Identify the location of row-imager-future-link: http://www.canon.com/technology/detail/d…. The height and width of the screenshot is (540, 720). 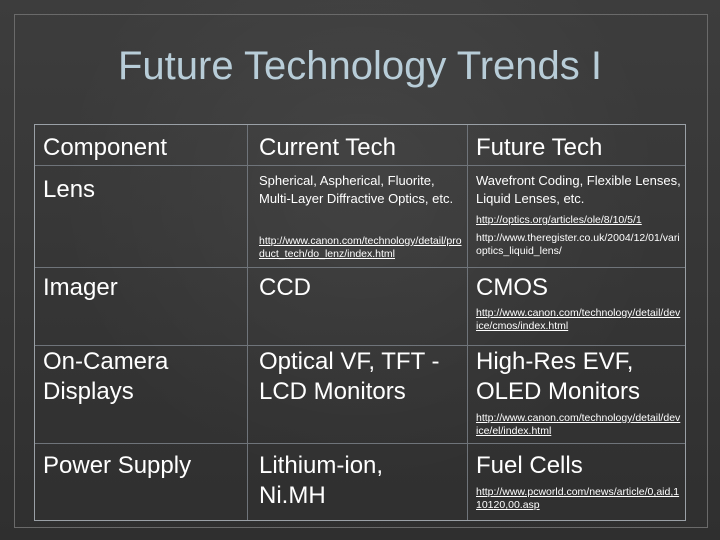
(578, 319).